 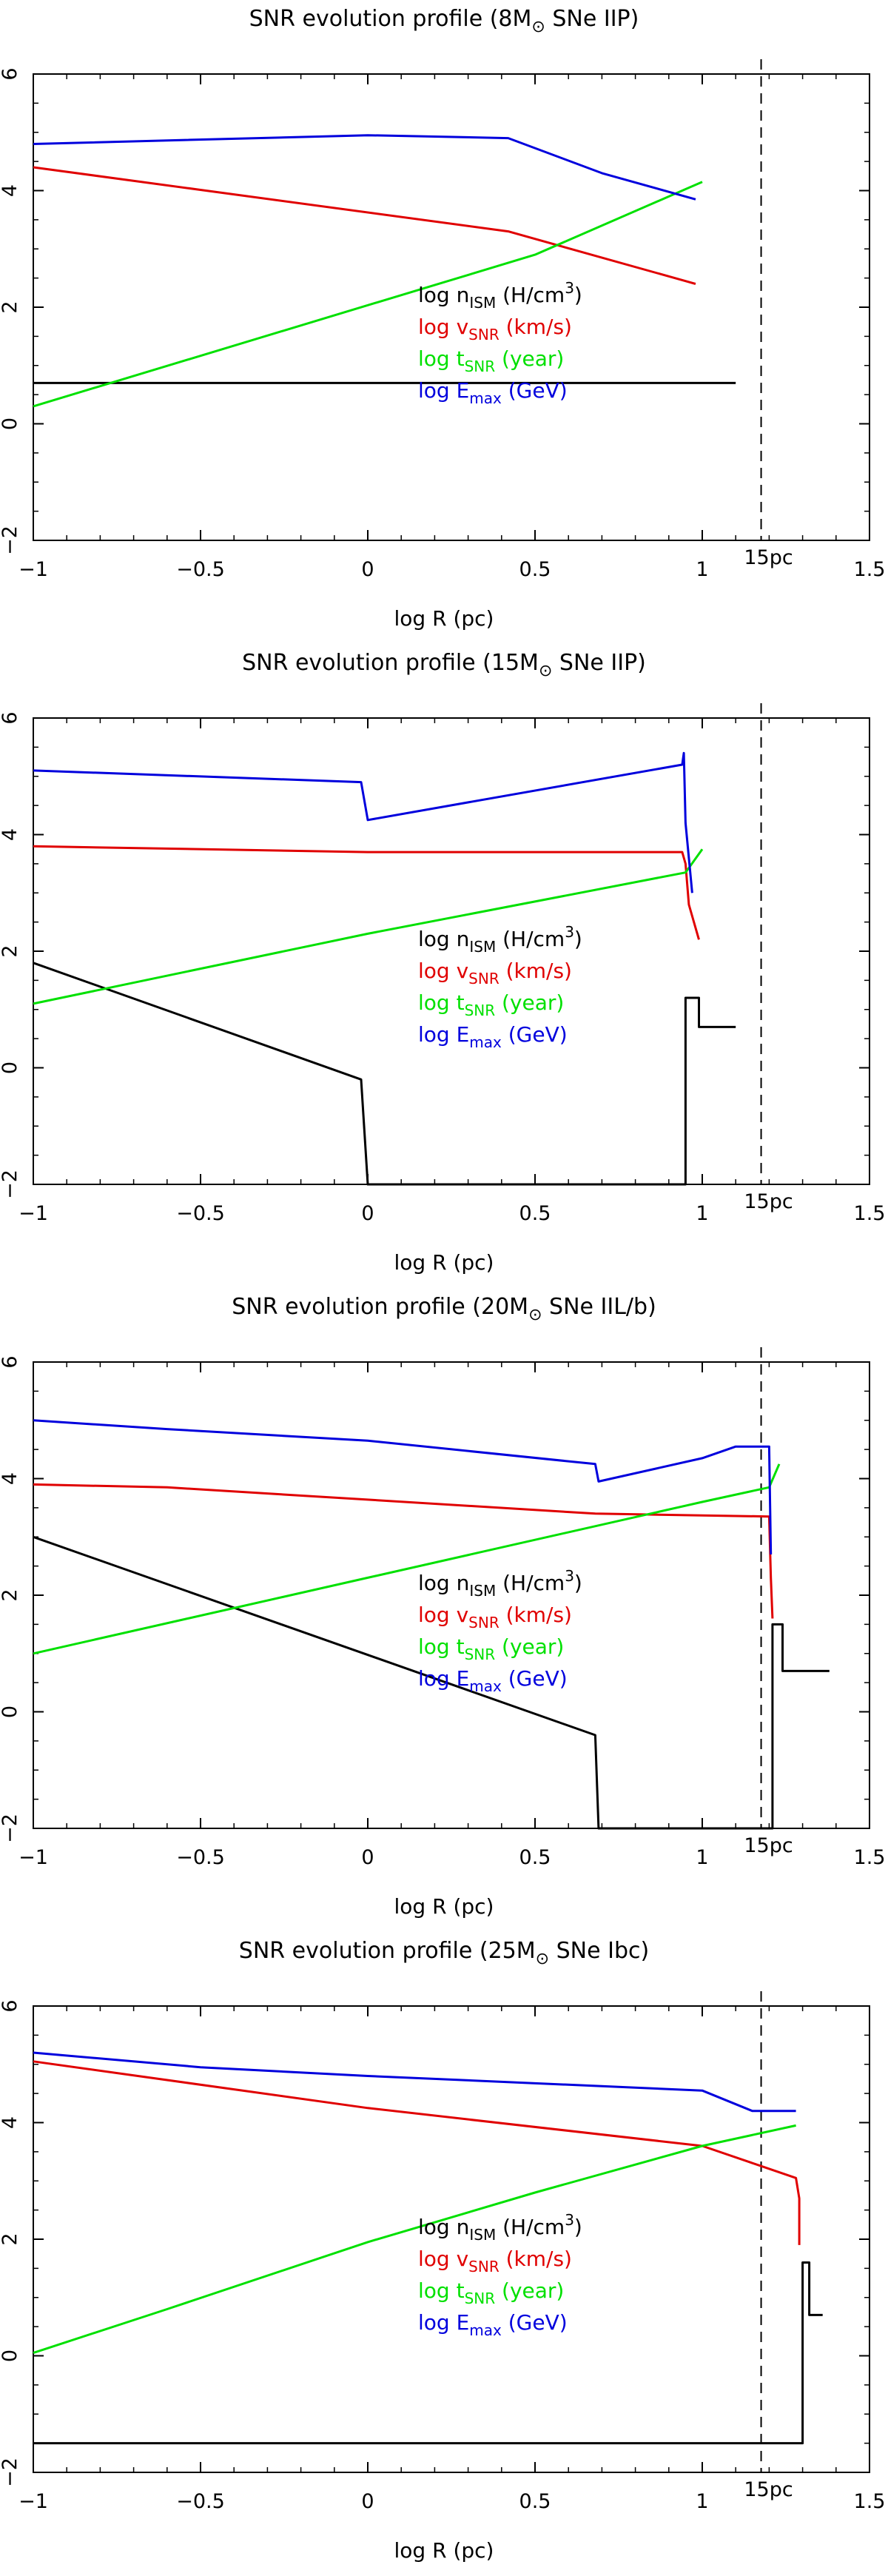 What do you see at coordinates (387, 1951) in the screenshot?
I see `chart-title-text: SNR evolution profile (25M` at bounding box center [387, 1951].